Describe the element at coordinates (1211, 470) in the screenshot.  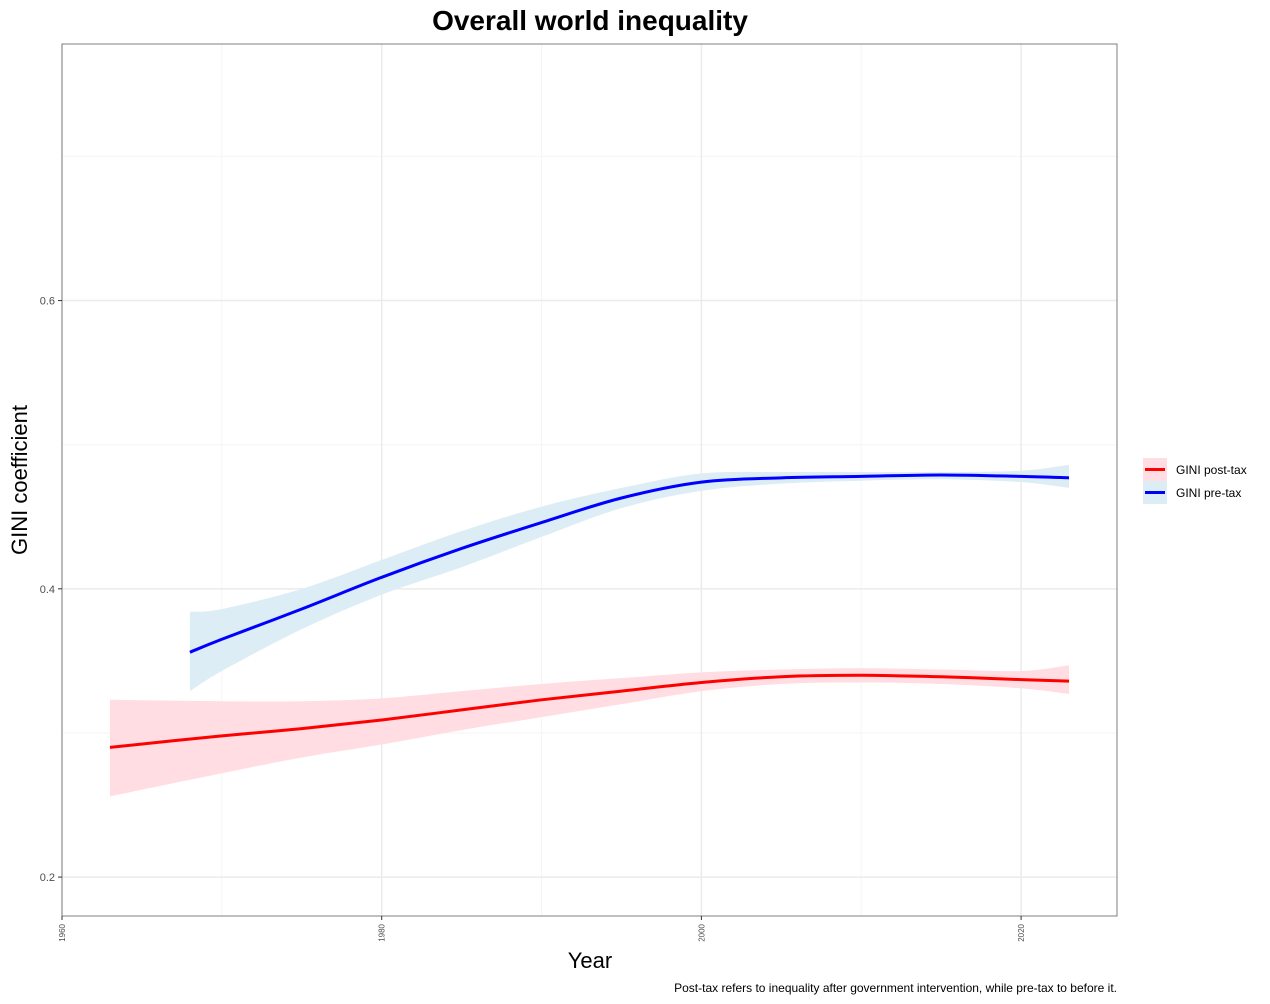
I see `legend-label: GINI post-tax` at that location.